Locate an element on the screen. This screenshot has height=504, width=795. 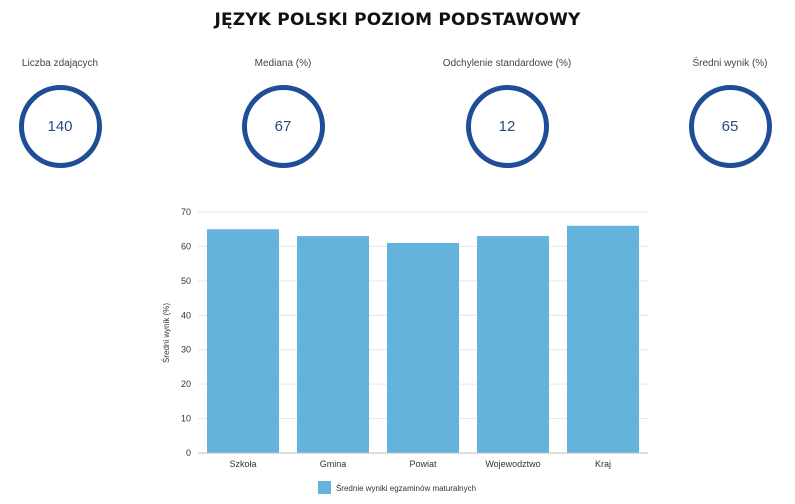
y-tick-label: 50 is located at coordinates (186, 281).